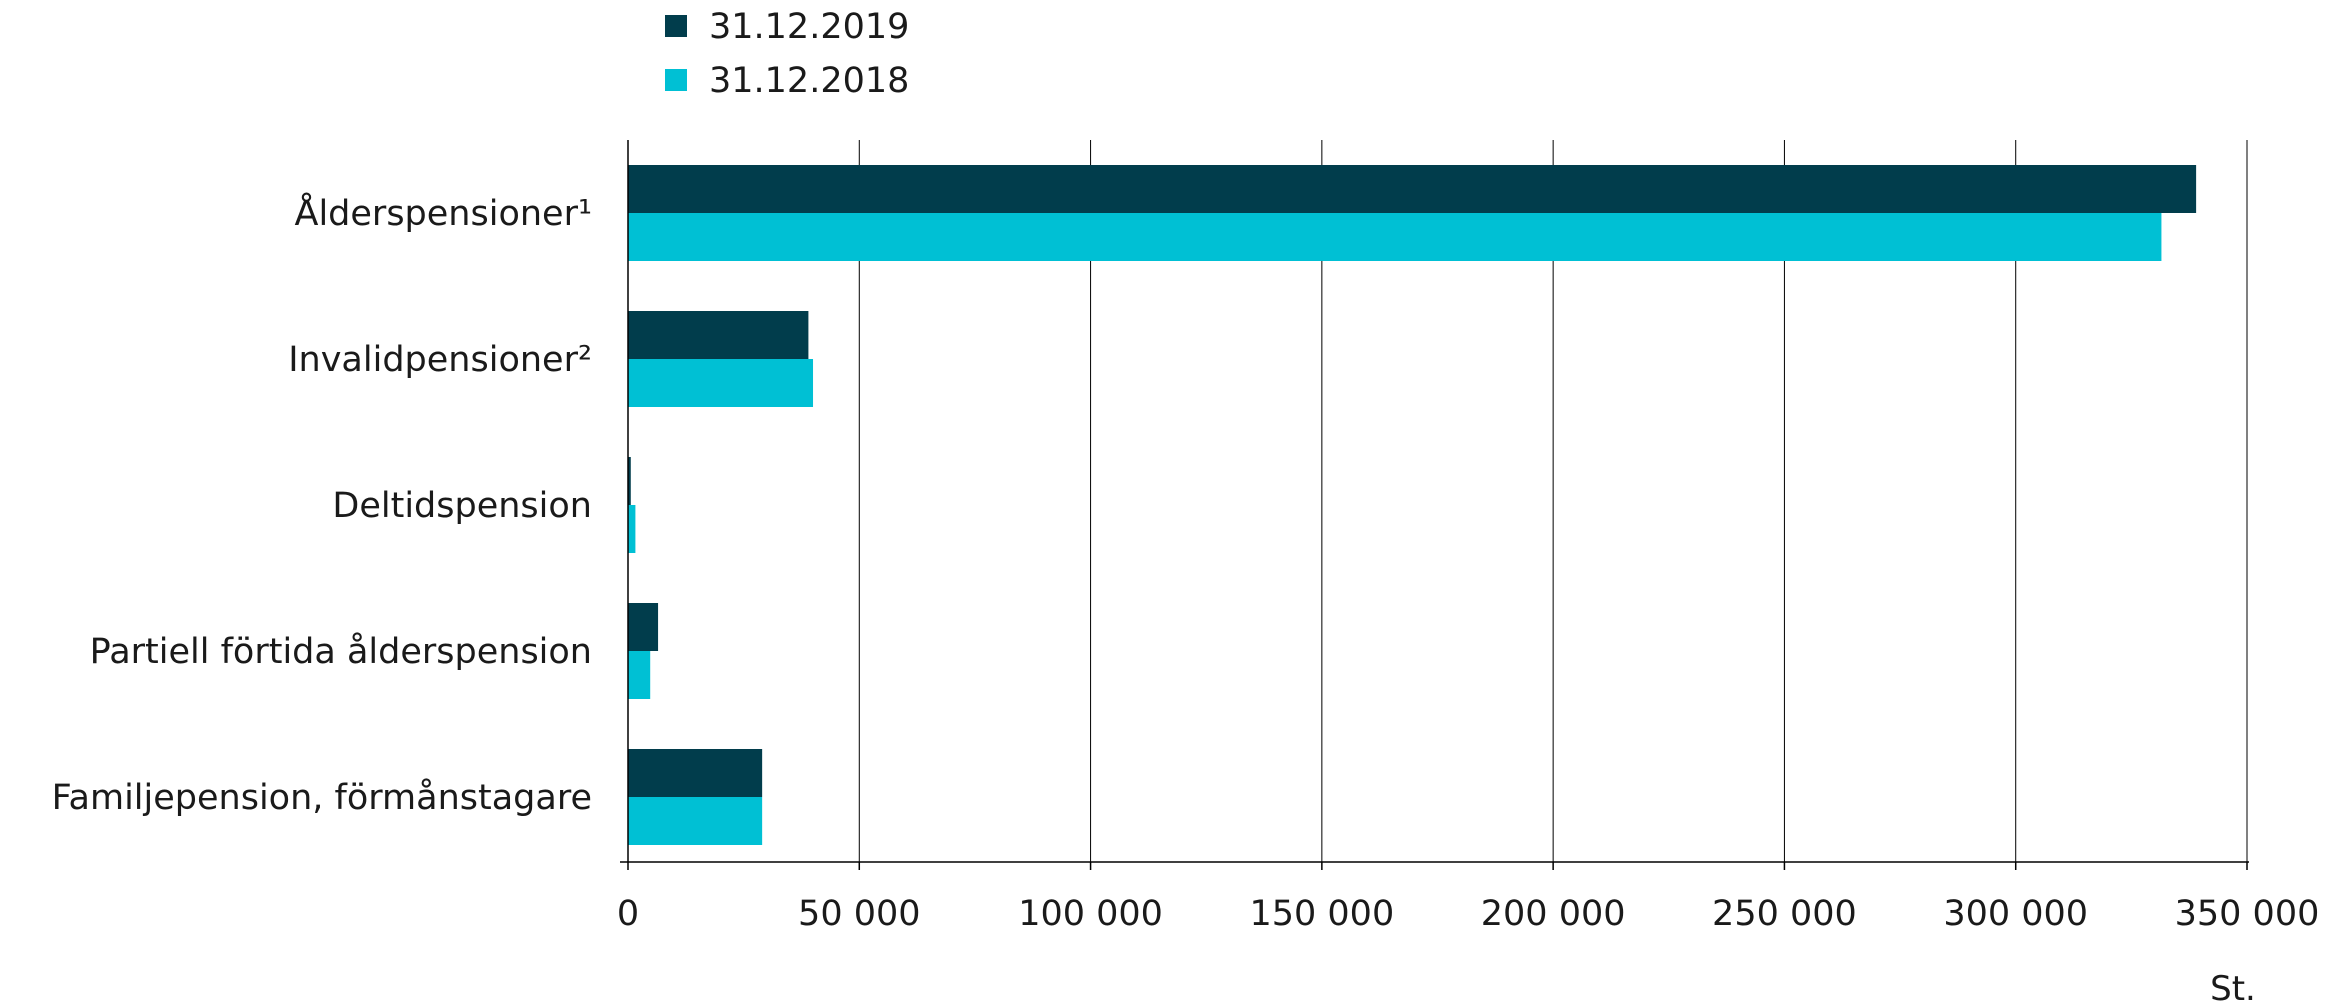 The width and height of the screenshot is (2348, 1008). What do you see at coordinates (1321, 914) in the screenshot?
I see `x-tick-label: 150 000` at bounding box center [1321, 914].